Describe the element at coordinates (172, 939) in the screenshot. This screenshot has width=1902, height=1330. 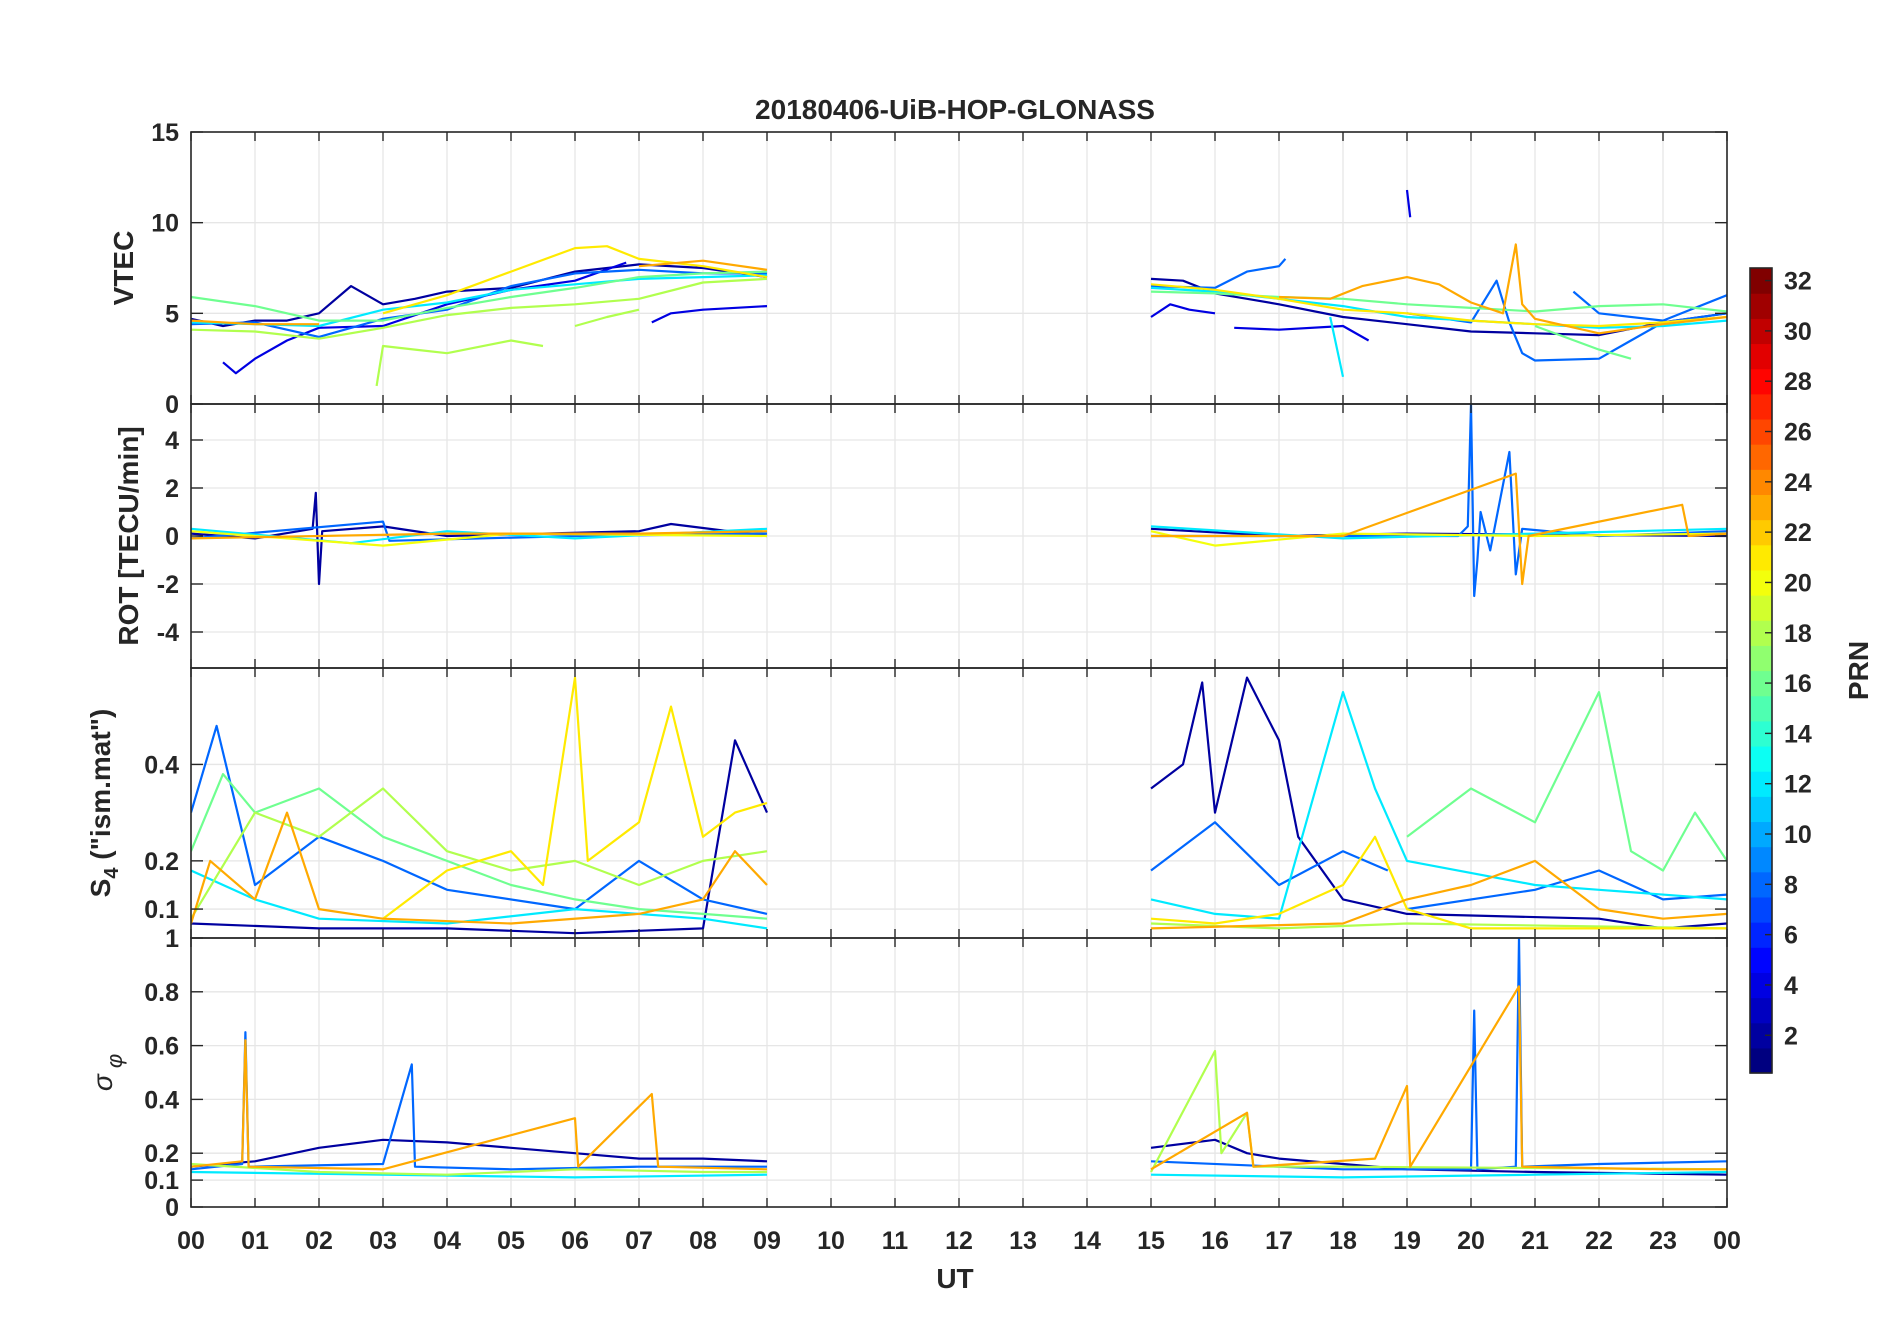
I see `y-tick-label: 1` at that location.